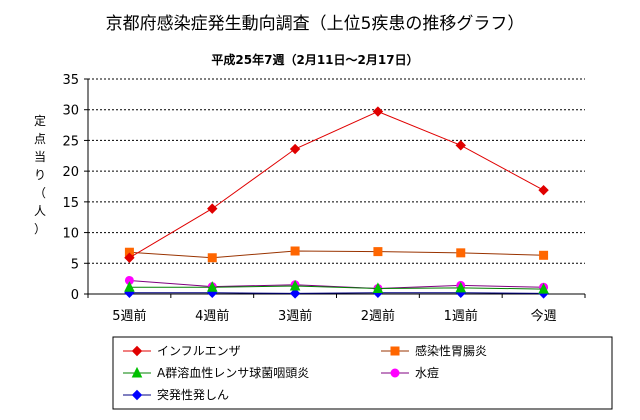 The height and width of the screenshot is (420, 640). What do you see at coordinates (314, 59) in the screenshot?
I see `chart-subtitle: 平成25年7週（2月11日～2月17日）` at bounding box center [314, 59].